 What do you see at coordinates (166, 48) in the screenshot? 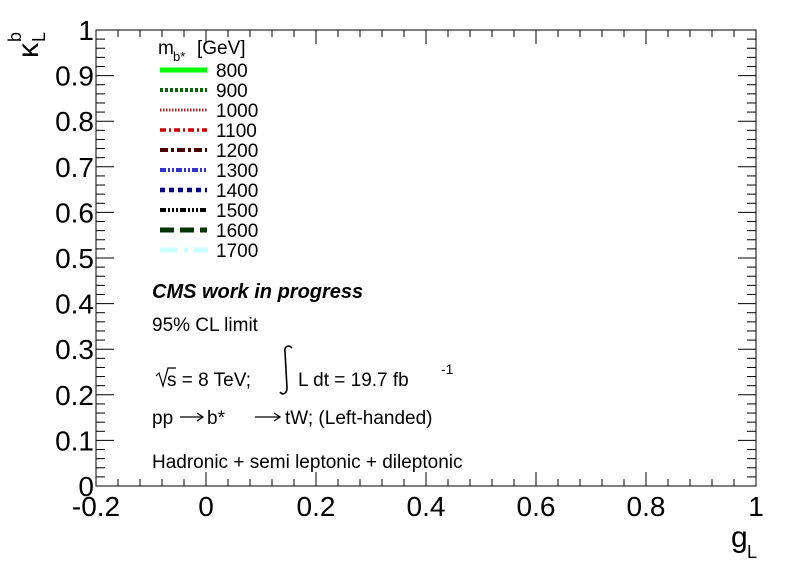
I see `legend-title-main: m` at bounding box center [166, 48].